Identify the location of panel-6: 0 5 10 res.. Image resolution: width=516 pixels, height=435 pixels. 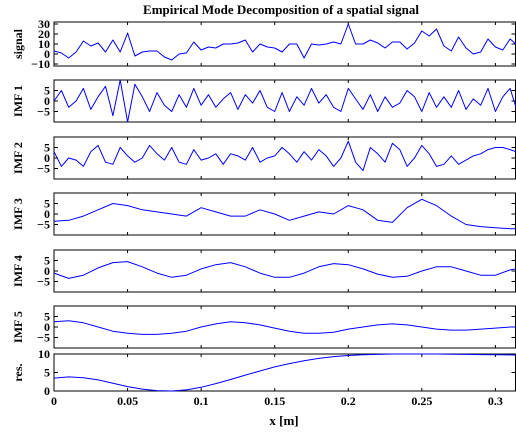
(263, 372).